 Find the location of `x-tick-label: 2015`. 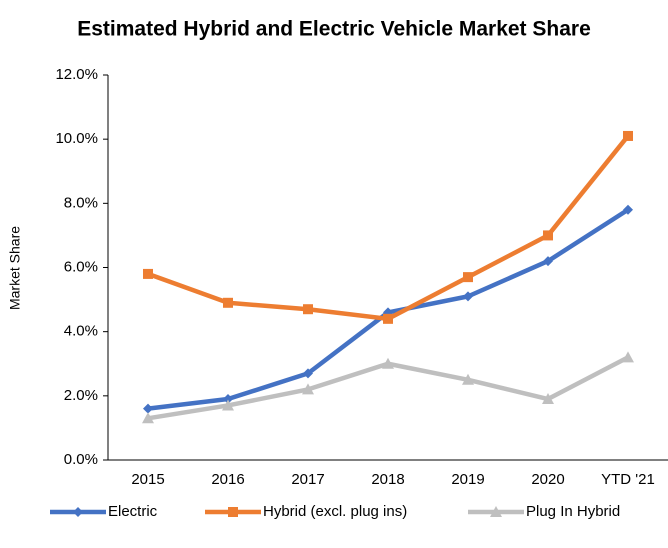

x-tick-label: 2015 is located at coordinates (147, 479).